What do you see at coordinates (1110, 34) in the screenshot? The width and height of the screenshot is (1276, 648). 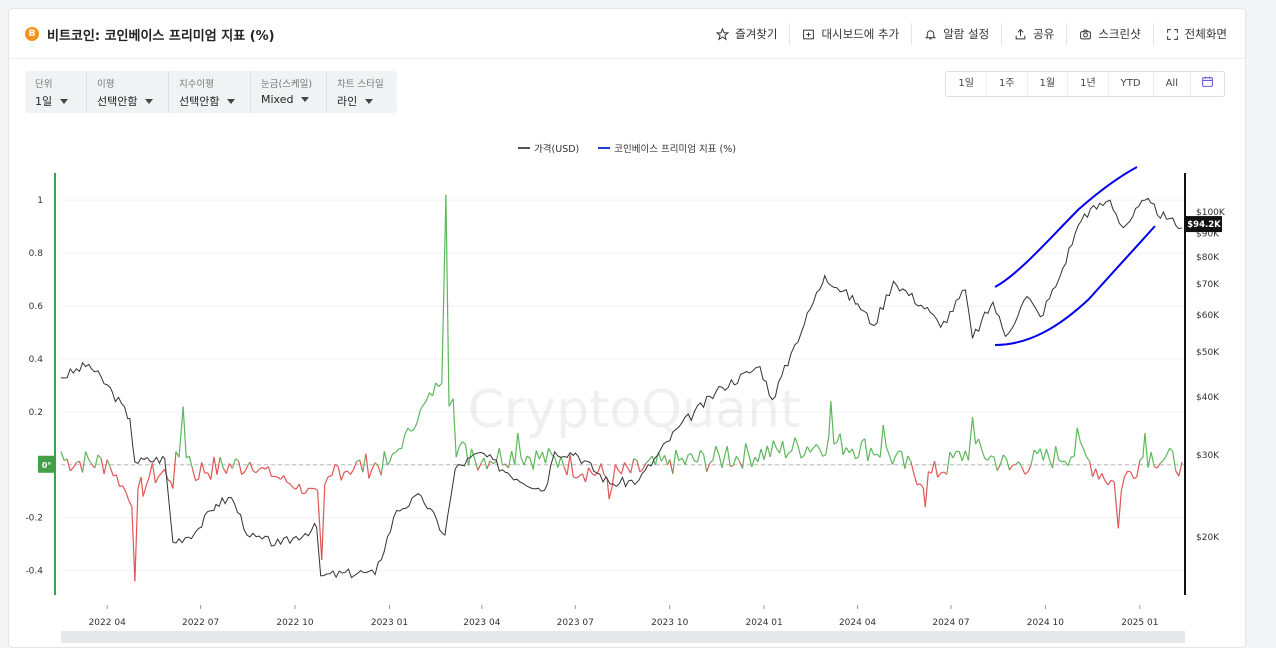 I see `screenshot-button: 스크린샷` at bounding box center [1110, 34].